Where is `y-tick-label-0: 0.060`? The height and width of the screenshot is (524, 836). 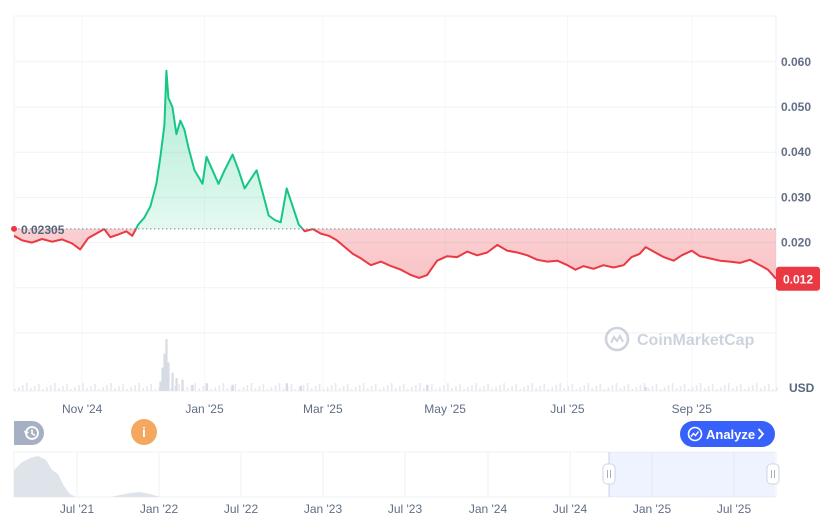
y-tick-label-0: 0.060 is located at coordinates (796, 62).